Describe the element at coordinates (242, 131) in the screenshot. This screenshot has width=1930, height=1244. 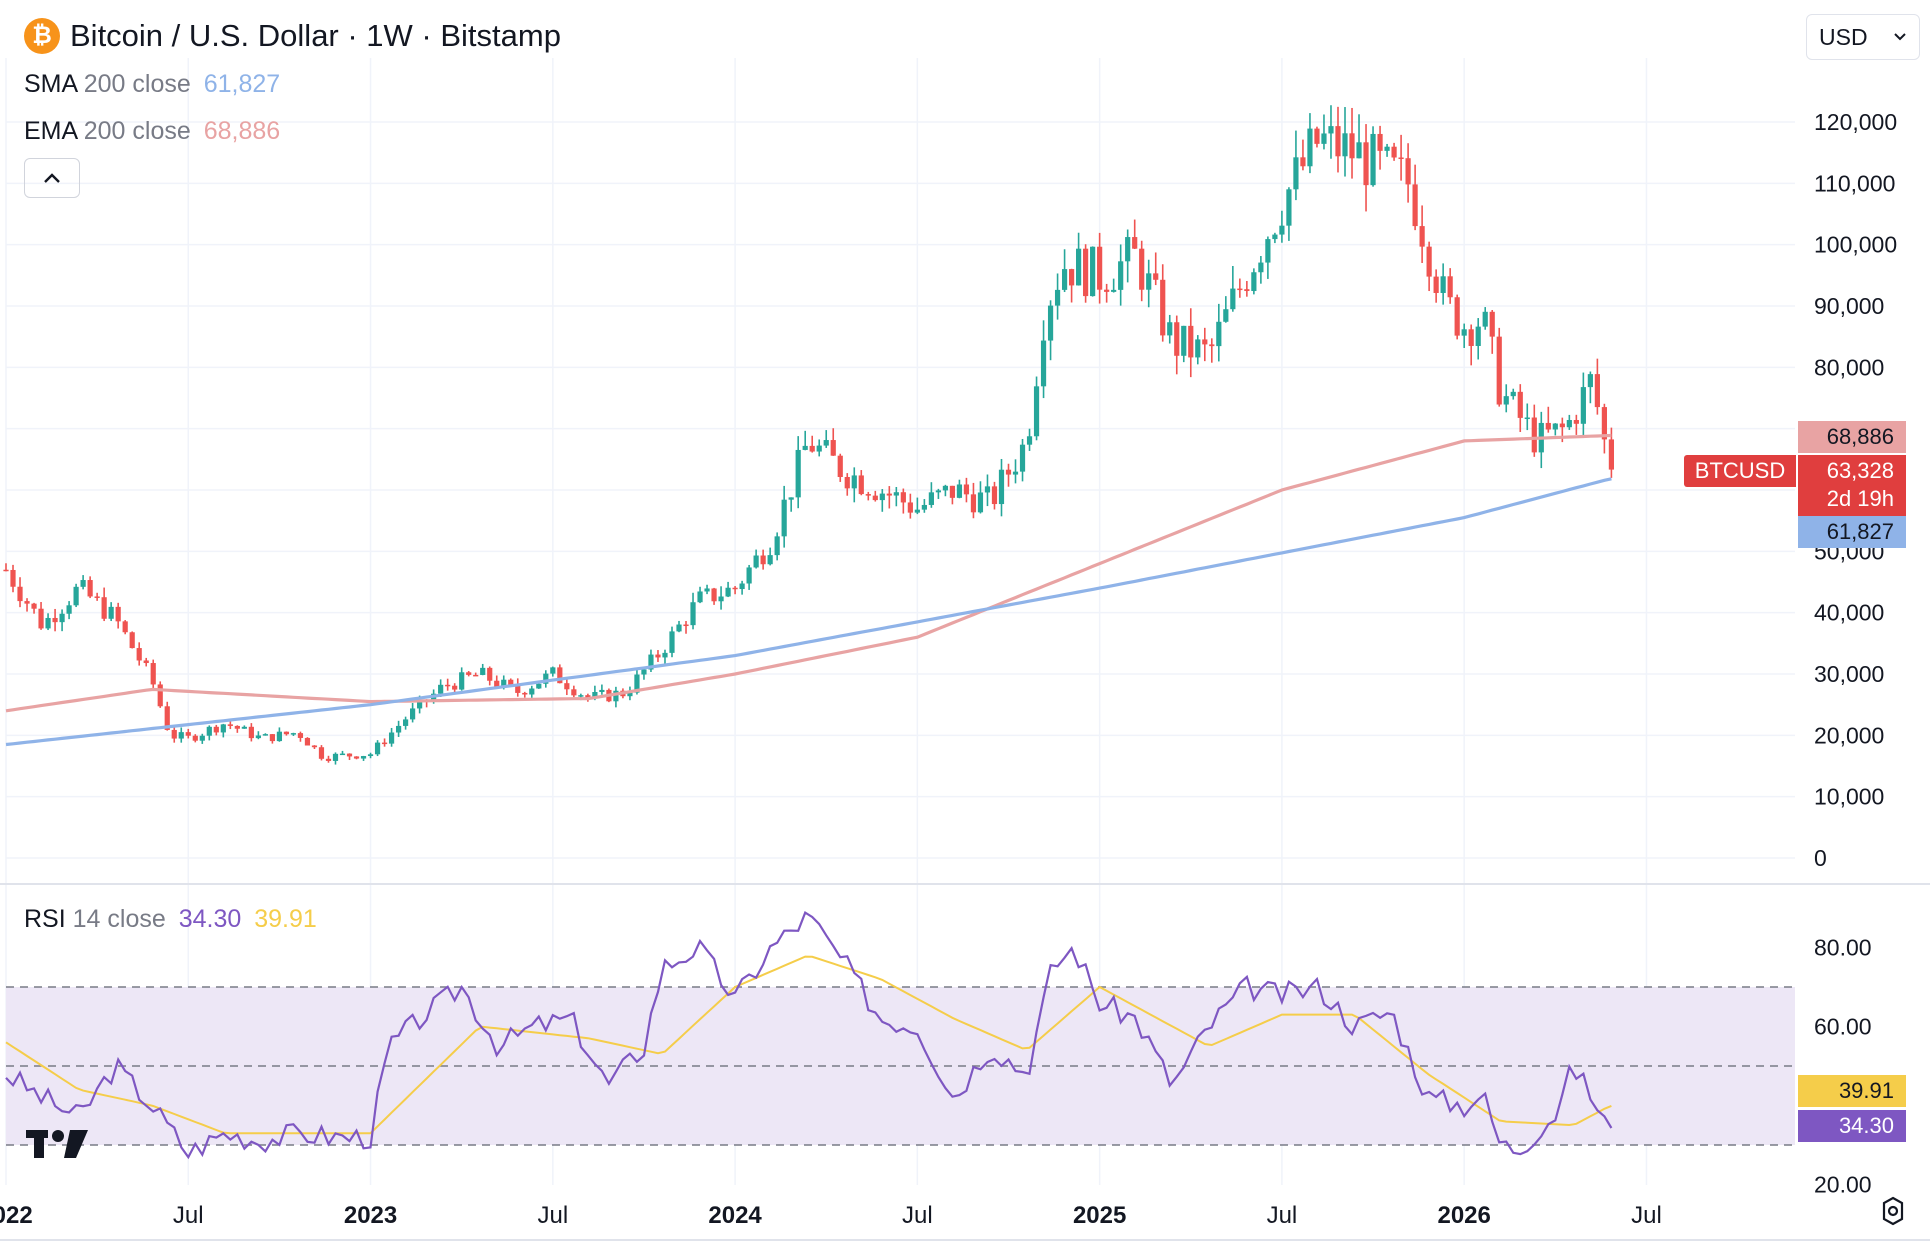
I see `ema-value: 68,886` at that location.